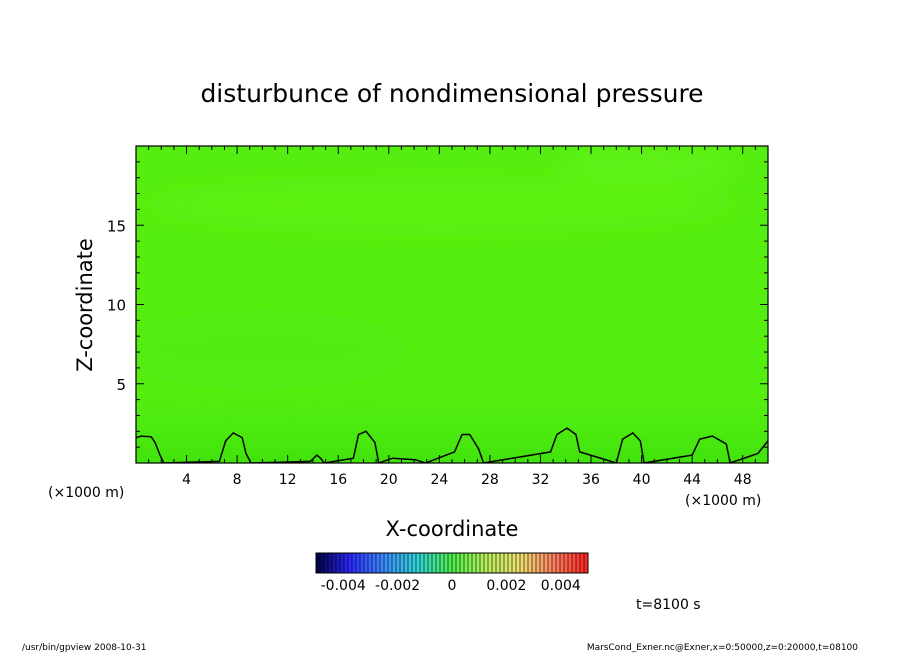 The image size is (904, 654). I want to click on contour-line, so click(452, 445).